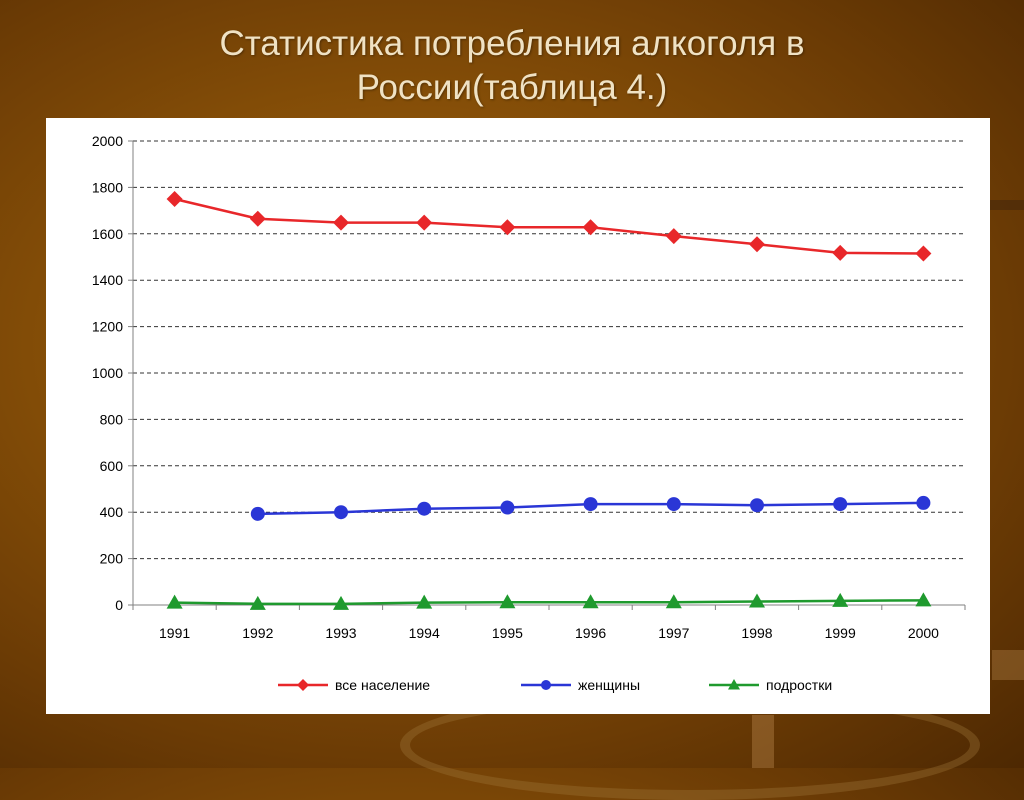 This screenshot has height=800, width=1024. Describe the element at coordinates (107, 373) in the screenshot. I see `y-tick-label: 1000` at that location.